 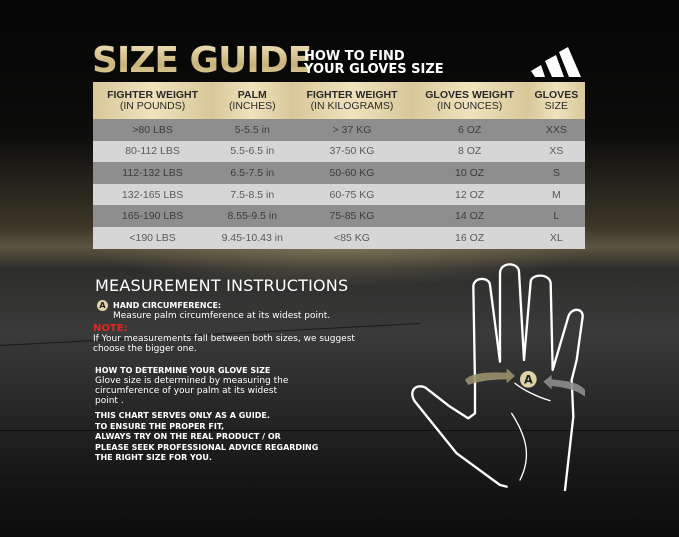 I want to click on arrow-left-icon, so click(x=490, y=376).